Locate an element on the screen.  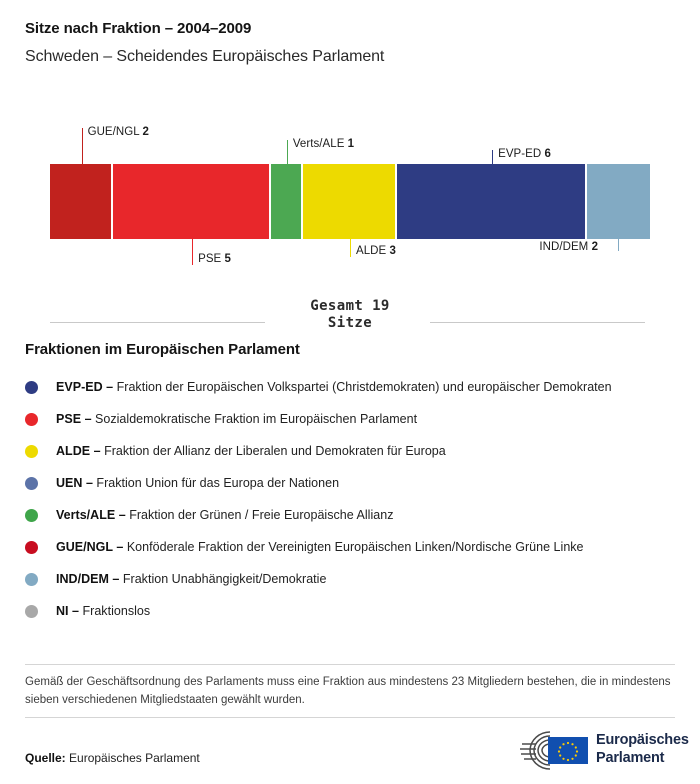
bar-label-pse: PSE 5 is located at coordinates (214, 259).